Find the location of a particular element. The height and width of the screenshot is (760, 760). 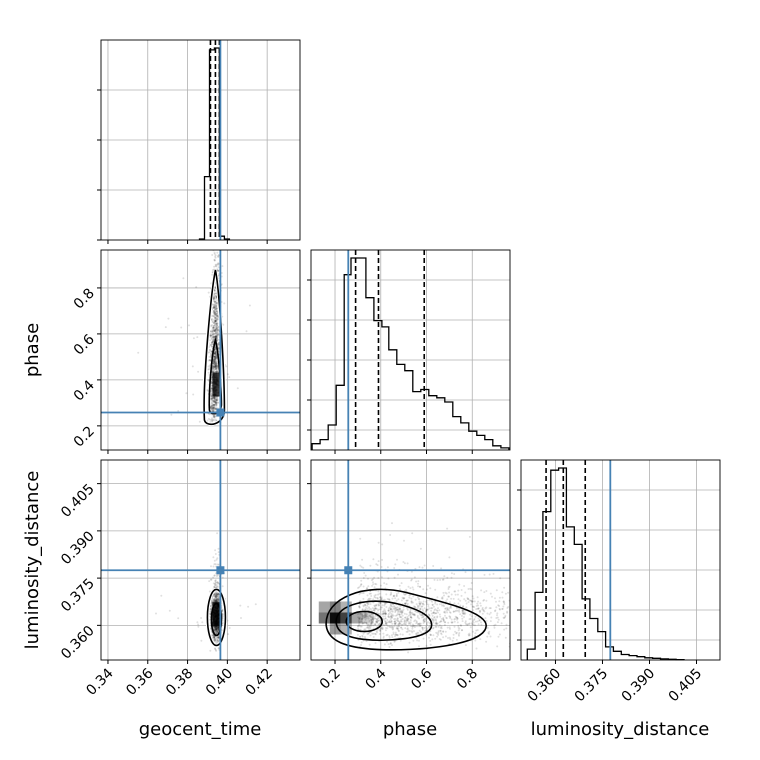

tick-label-x: 0.40 is located at coordinates (219, 682).